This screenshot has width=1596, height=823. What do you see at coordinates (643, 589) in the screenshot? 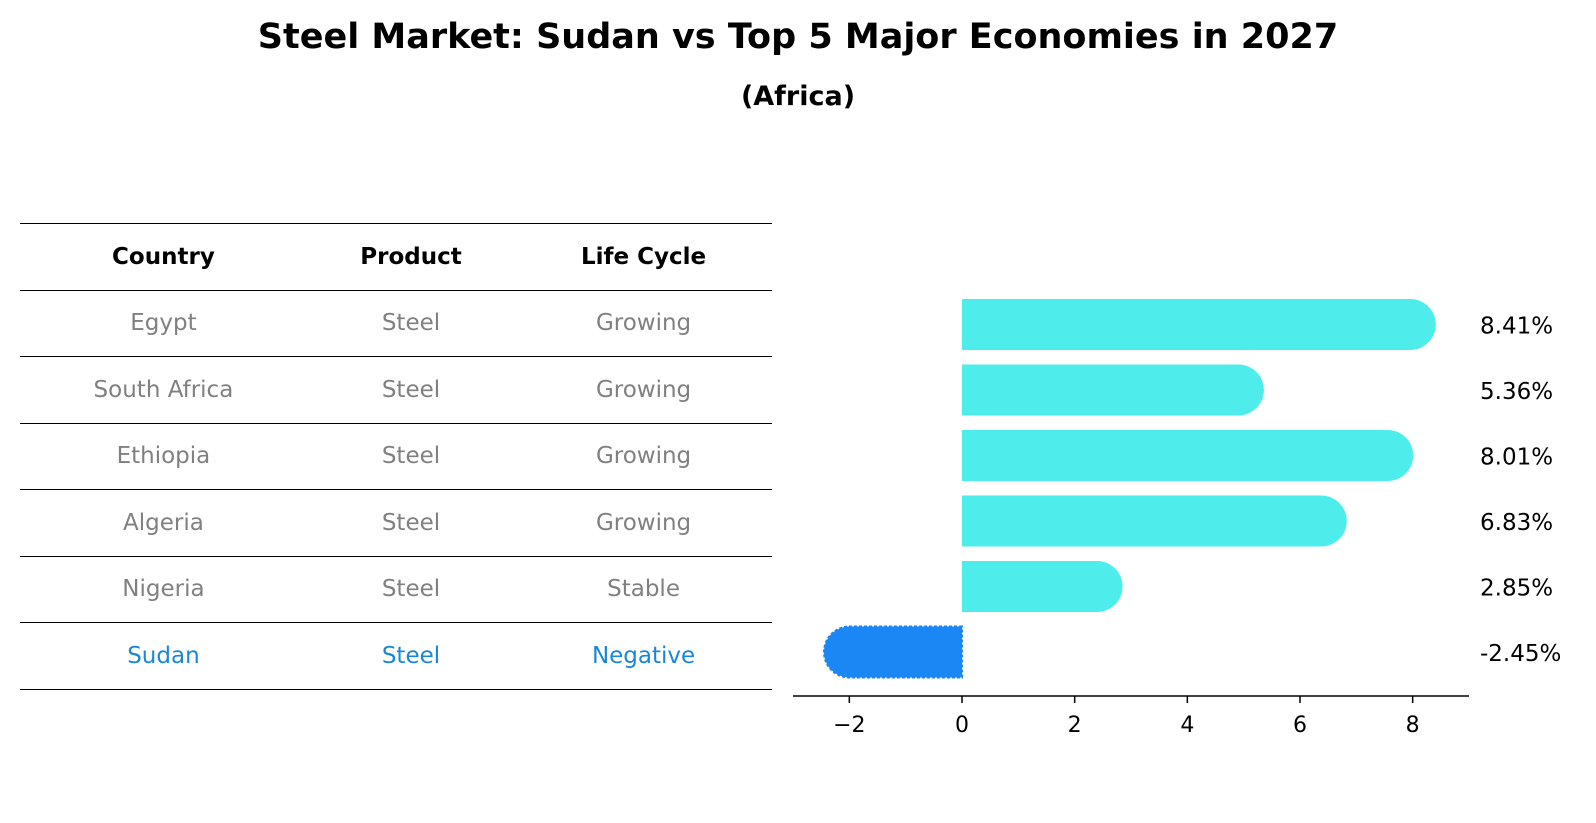
I see `cell-life-cycle: Stable` at bounding box center [643, 589].